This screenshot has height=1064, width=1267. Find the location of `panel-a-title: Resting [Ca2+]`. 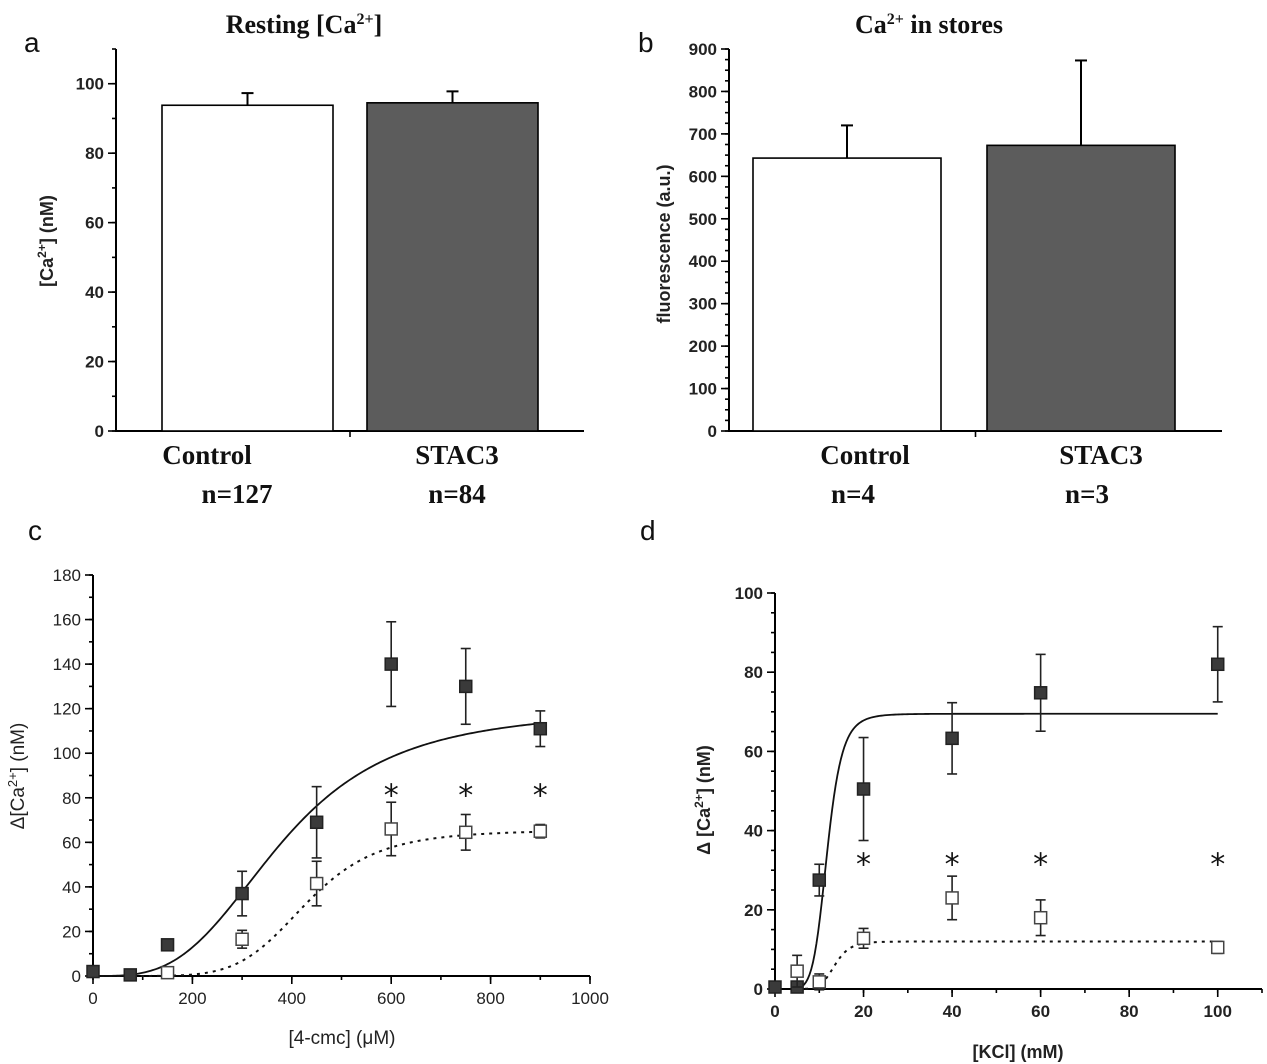

panel-a-title: Resting [Ca2+] is located at coordinates (304, 24).